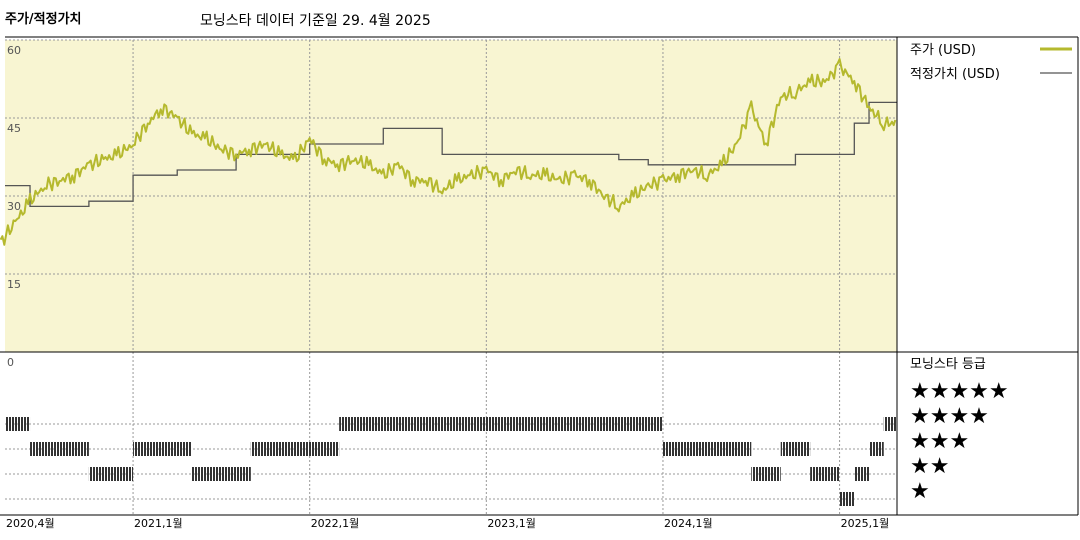  What do you see at coordinates (955, 74) in the screenshot?
I see `legend-fair-value-label: 적정가치 (USD)` at bounding box center [955, 74].